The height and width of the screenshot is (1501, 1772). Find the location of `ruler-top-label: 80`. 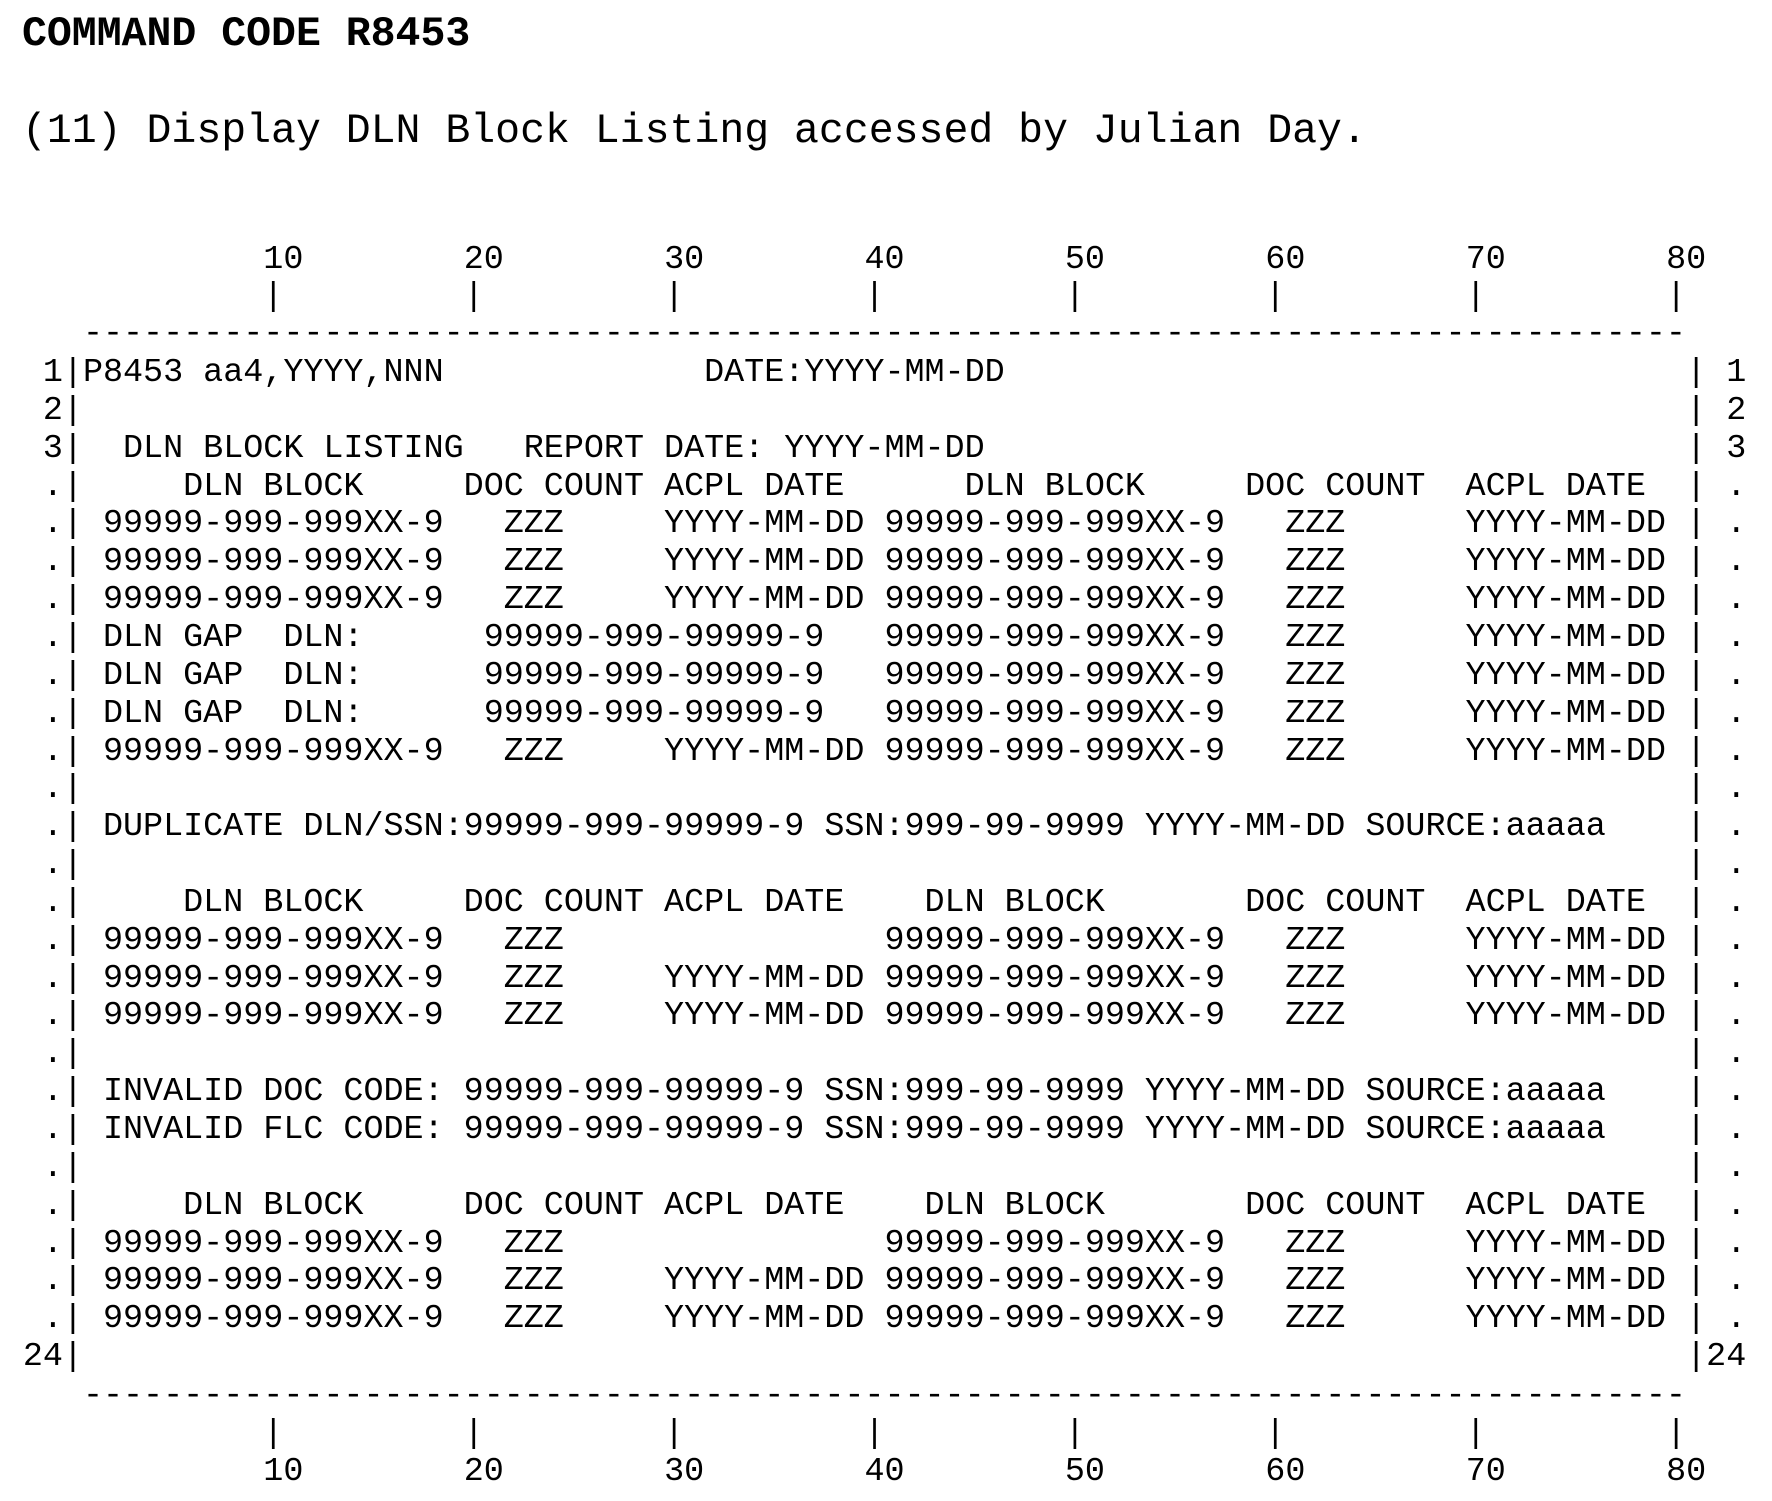

ruler-top-label: 80 is located at coordinates (1686, 260).